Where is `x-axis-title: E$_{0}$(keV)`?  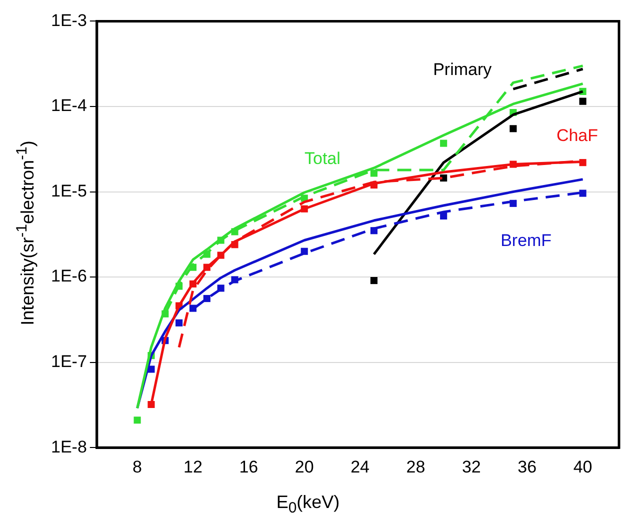
x-axis-title: E$_{0}$(keV) is located at coordinates (308, 504).